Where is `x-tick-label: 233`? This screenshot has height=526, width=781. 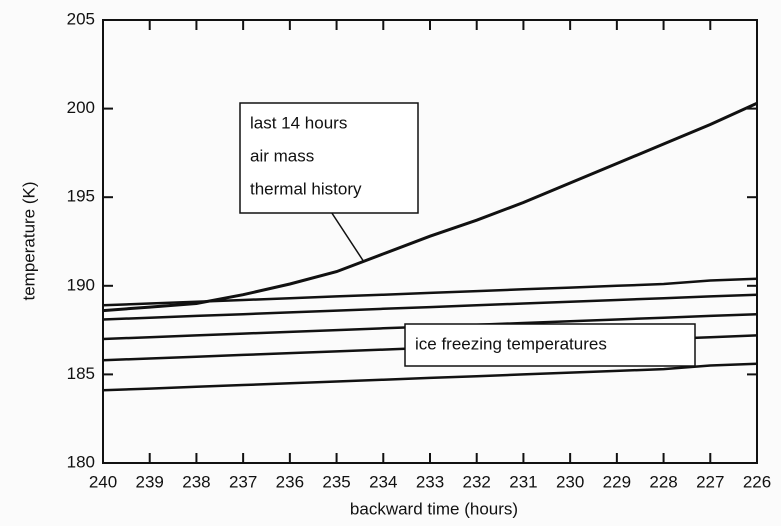
x-tick-label: 233 is located at coordinates (430, 481).